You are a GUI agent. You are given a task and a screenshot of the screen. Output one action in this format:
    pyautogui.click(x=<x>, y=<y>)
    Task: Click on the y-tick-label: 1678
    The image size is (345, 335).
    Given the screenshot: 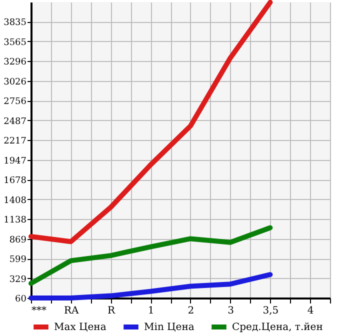 What is the action you would take?
    pyautogui.click(x=15, y=181)
    